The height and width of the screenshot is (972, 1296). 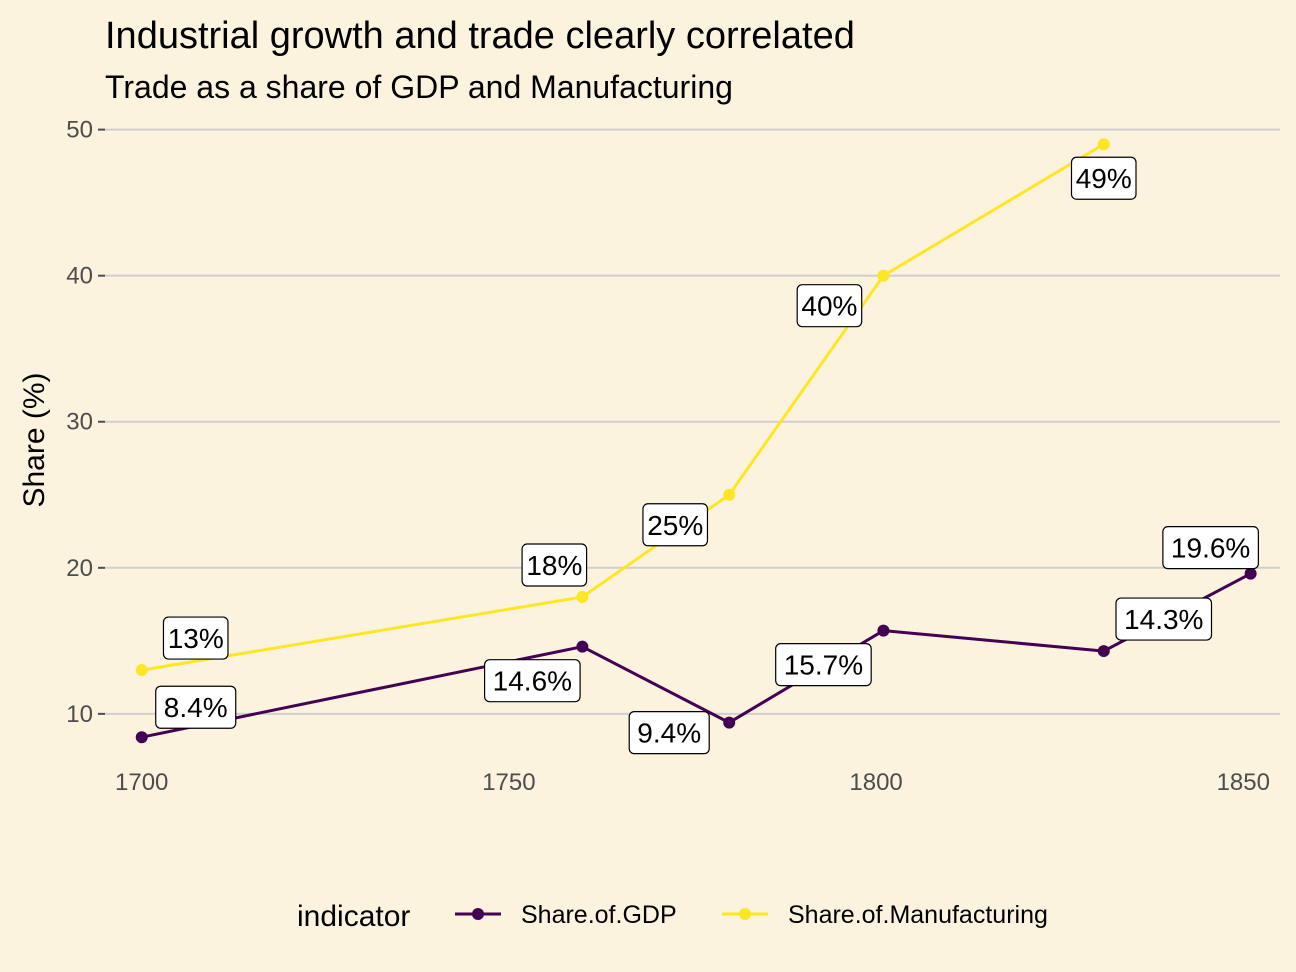 I want to click on data-label: 40%, so click(x=829, y=306).